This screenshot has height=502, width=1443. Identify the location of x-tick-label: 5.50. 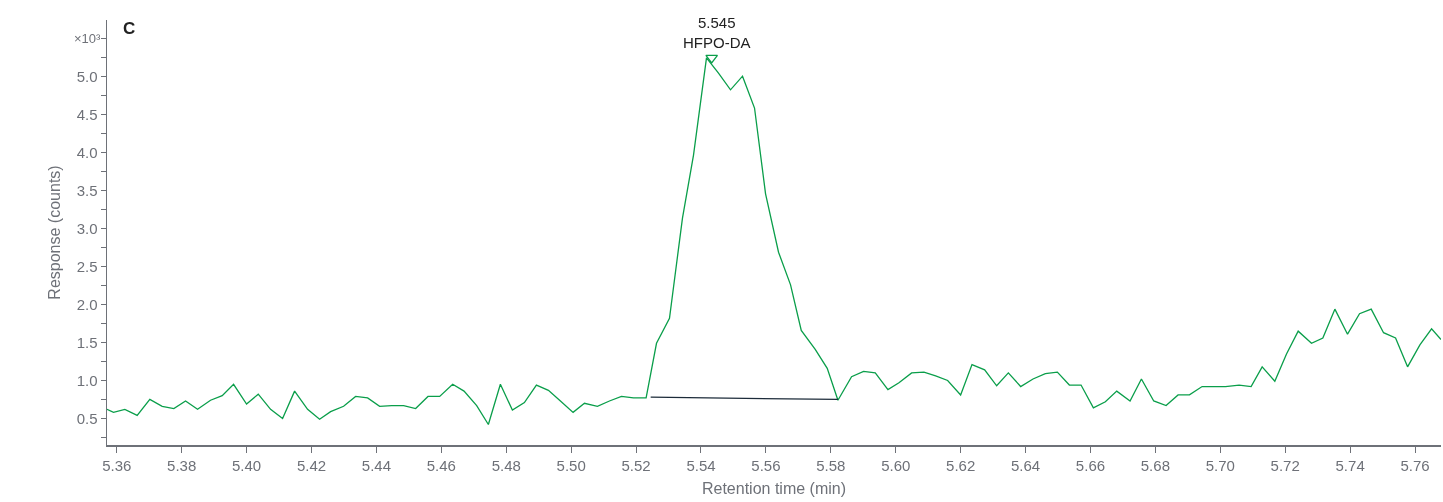
(571, 465).